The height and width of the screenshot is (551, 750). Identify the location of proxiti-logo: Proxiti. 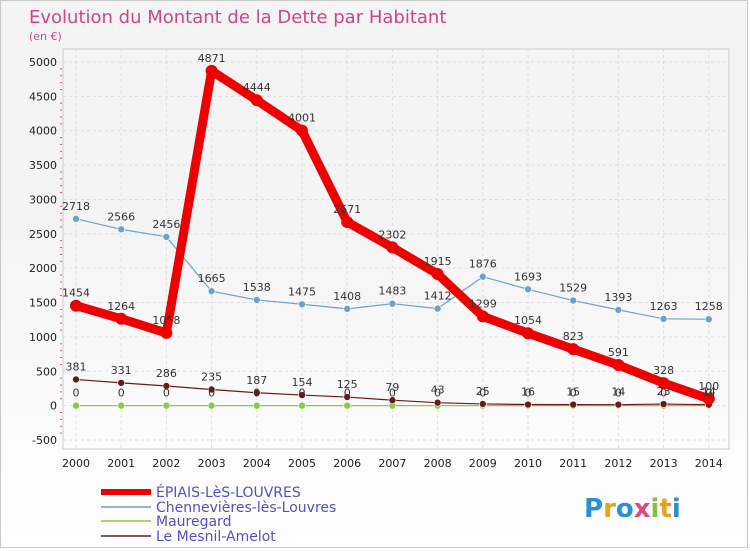
(632, 509).